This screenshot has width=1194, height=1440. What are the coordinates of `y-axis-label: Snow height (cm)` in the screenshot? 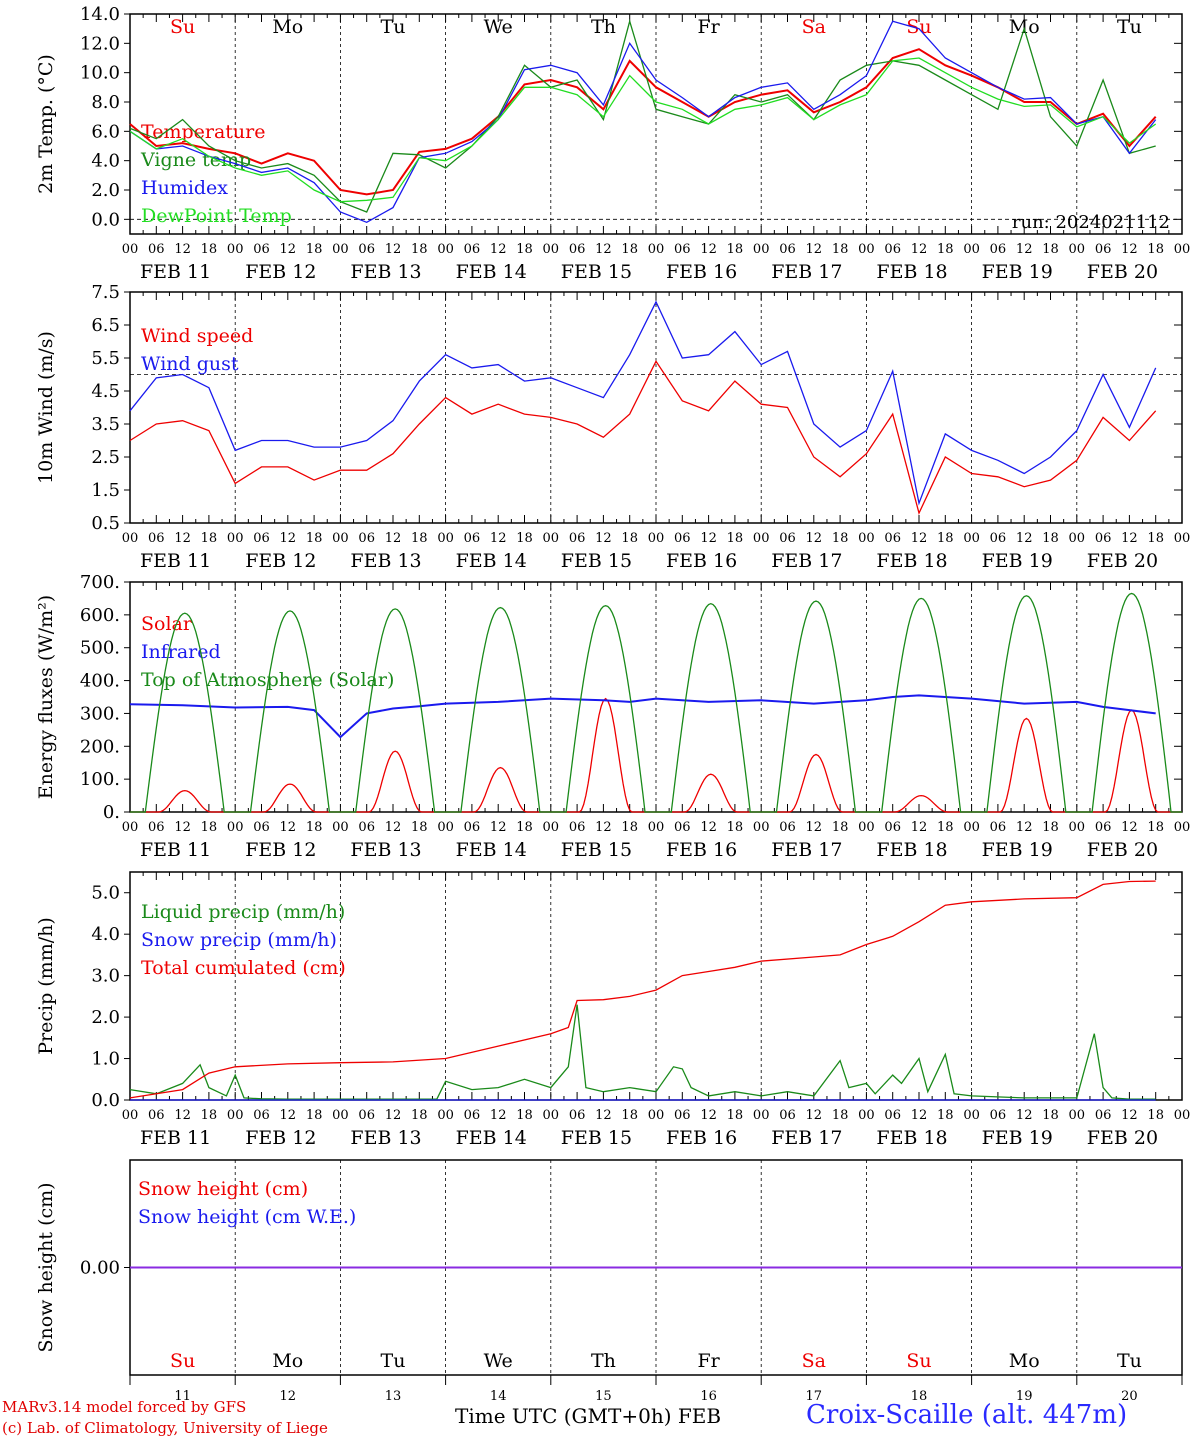 It's located at (46, 1267).